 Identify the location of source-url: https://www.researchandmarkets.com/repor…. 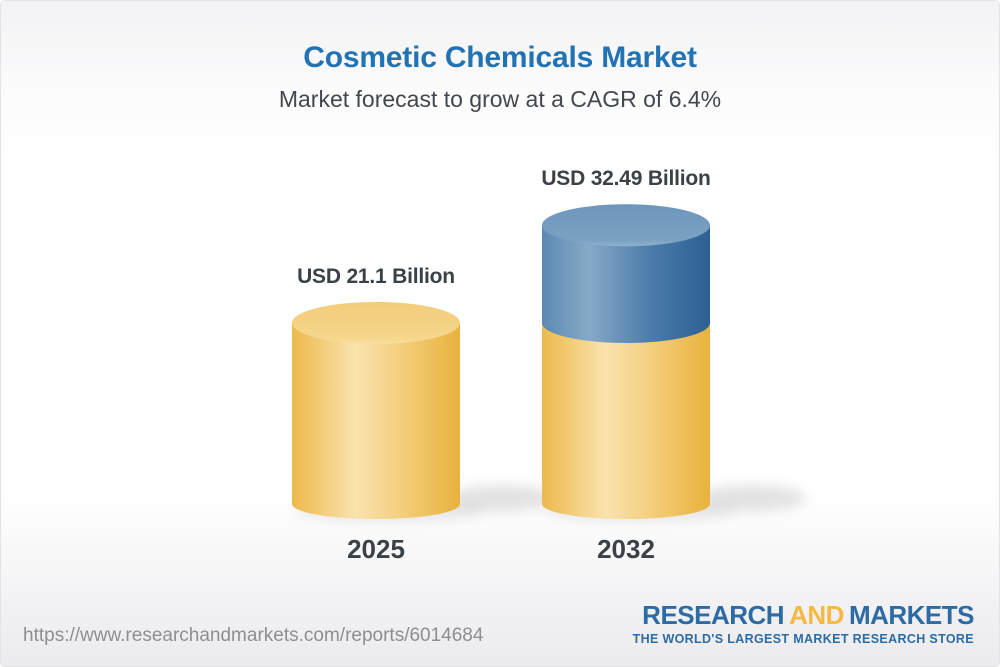
(253, 635).